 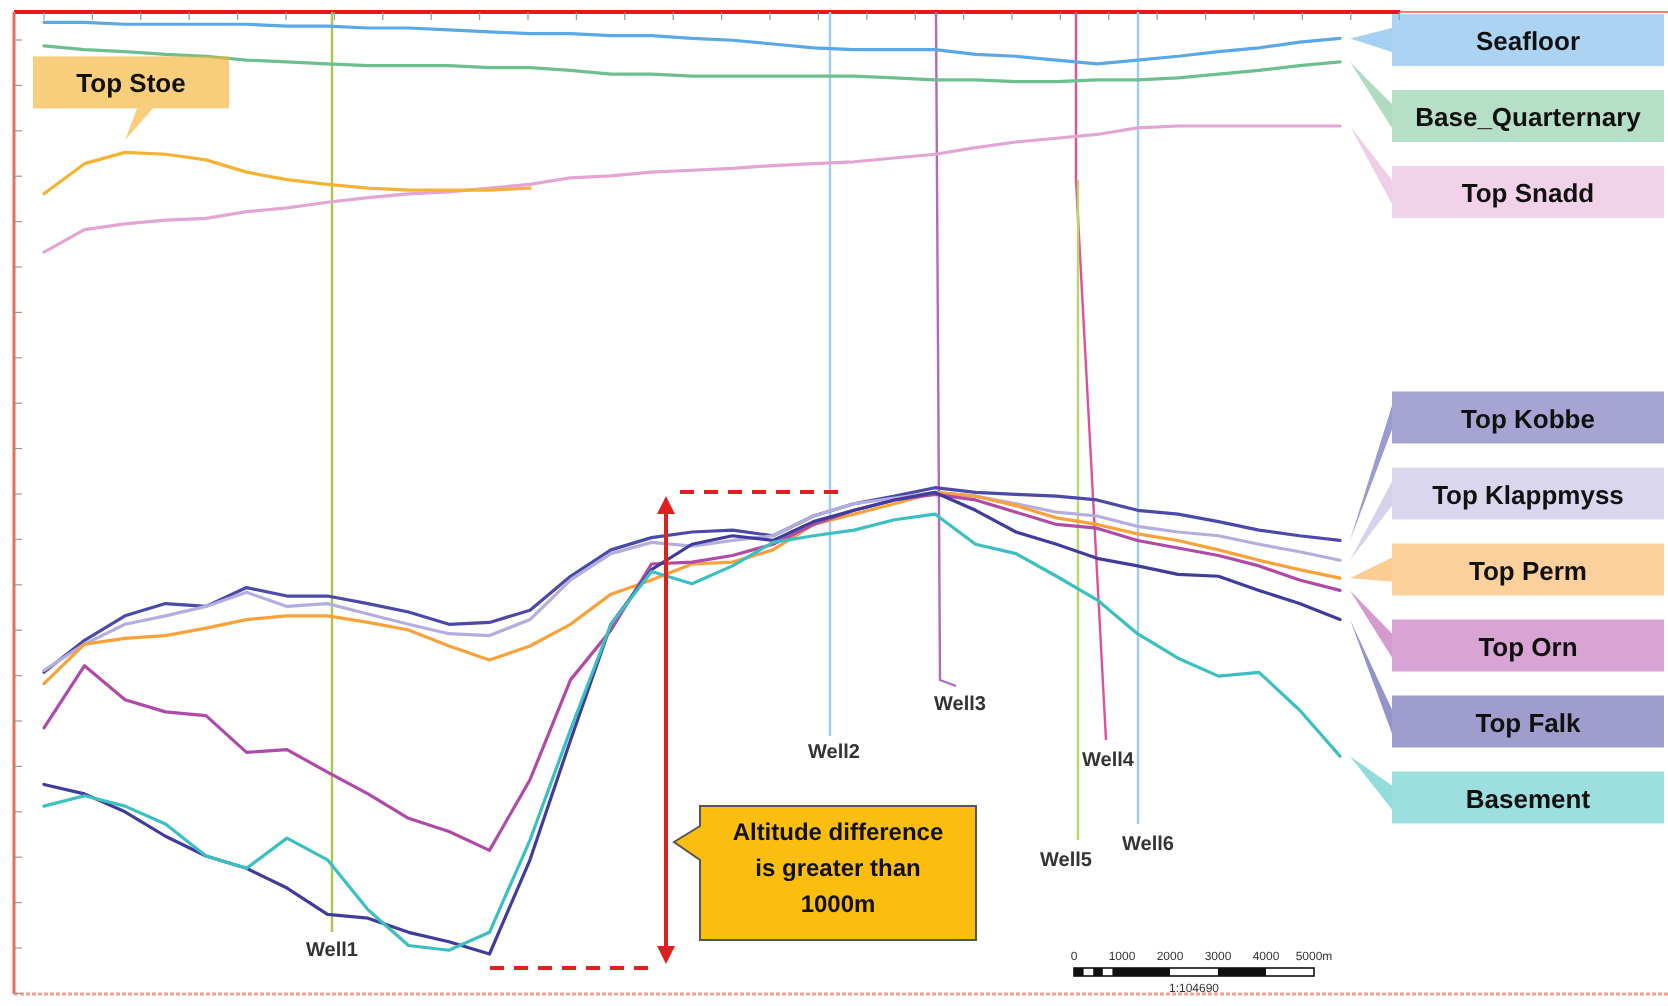 What do you see at coordinates (1529, 722) in the screenshot?
I see `text: Top Falk` at bounding box center [1529, 722].